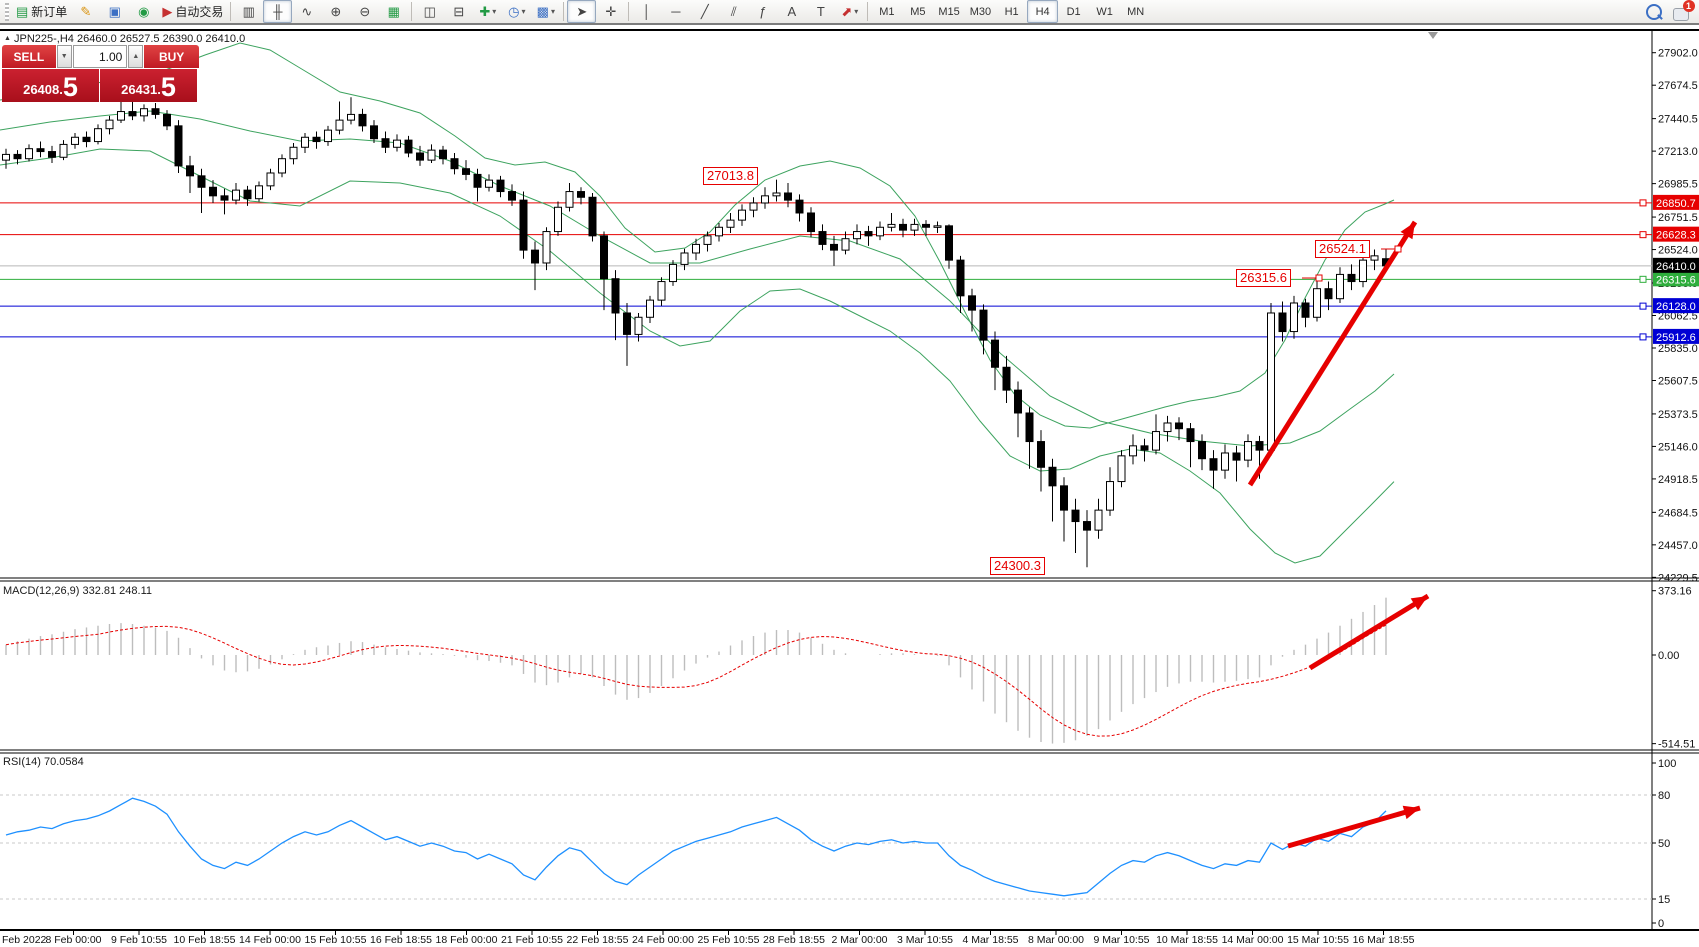 The height and width of the screenshot is (947, 1699). What do you see at coordinates (7, 11) in the screenshot?
I see `toolbar-grip` at bounding box center [7, 11].